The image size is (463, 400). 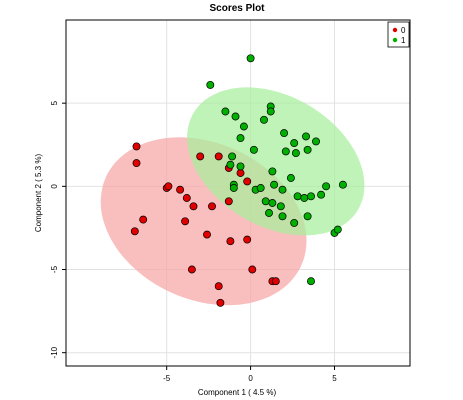 What do you see at coordinates (334, 378) in the screenshot?
I see `x-tick-label: 5` at bounding box center [334, 378].